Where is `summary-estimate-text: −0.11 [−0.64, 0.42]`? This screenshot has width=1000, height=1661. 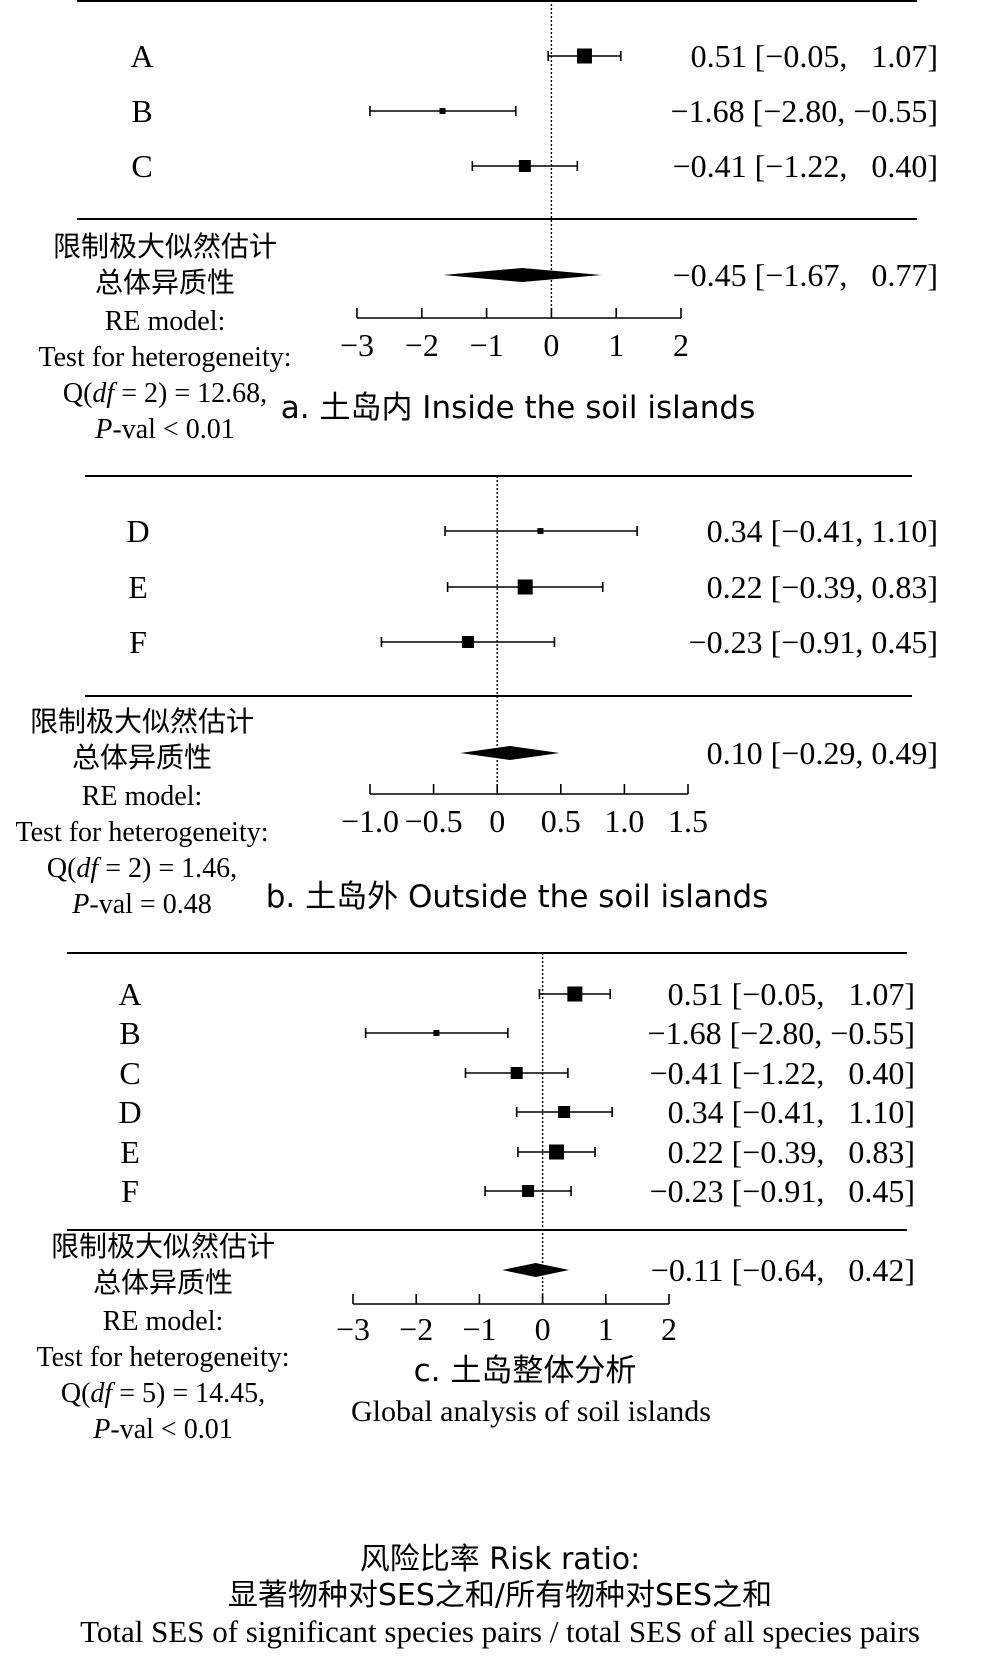
summary-estimate-text: −0.11 [−0.64, 0.42] is located at coordinates (783, 1270).